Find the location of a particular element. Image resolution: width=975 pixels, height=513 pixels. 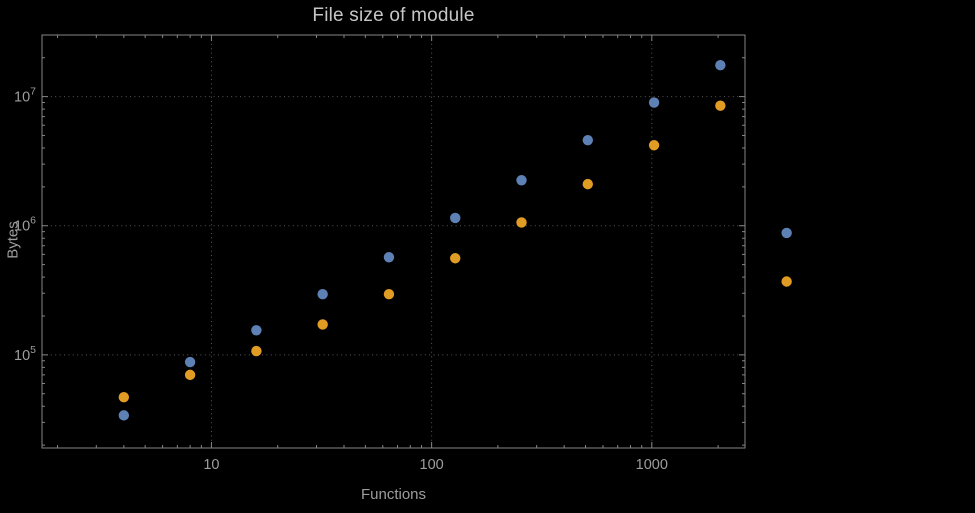

x-tick-label: 100 is located at coordinates (432, 465).